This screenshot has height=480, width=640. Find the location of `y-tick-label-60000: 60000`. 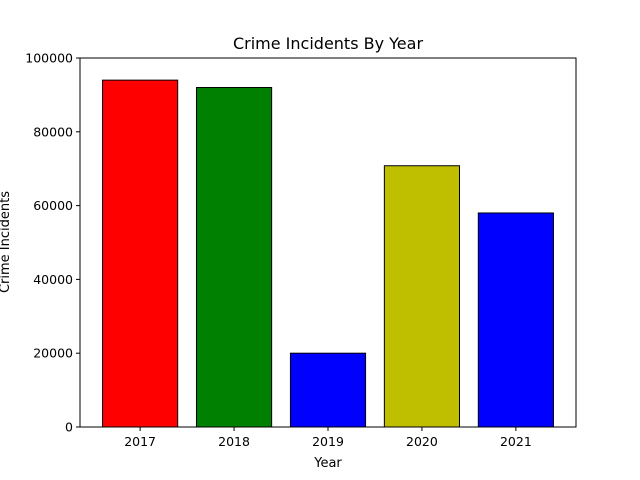

y-tick-label-60000: 60000 is located at coordinates (53, 205).